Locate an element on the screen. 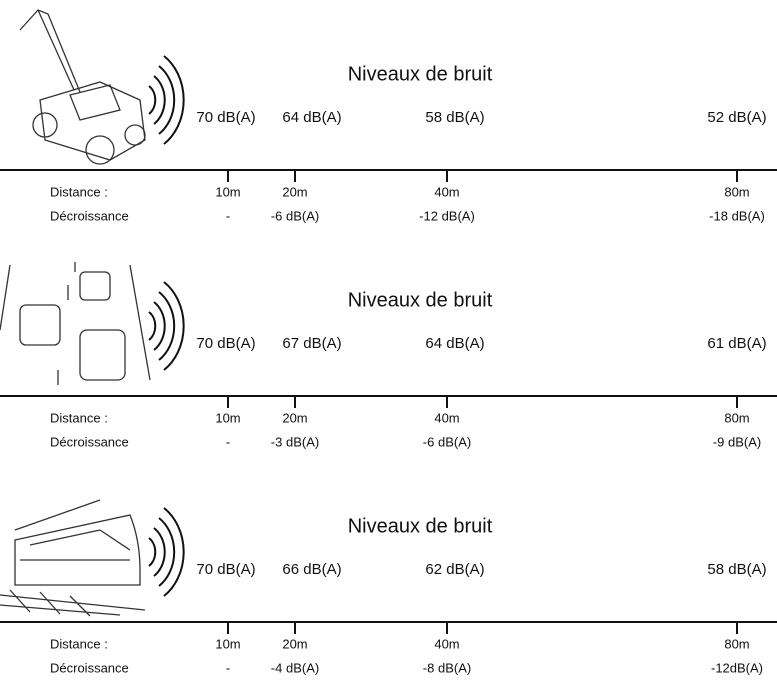  noise-level: 52 dB(A) is located at coordinates (736, 117).